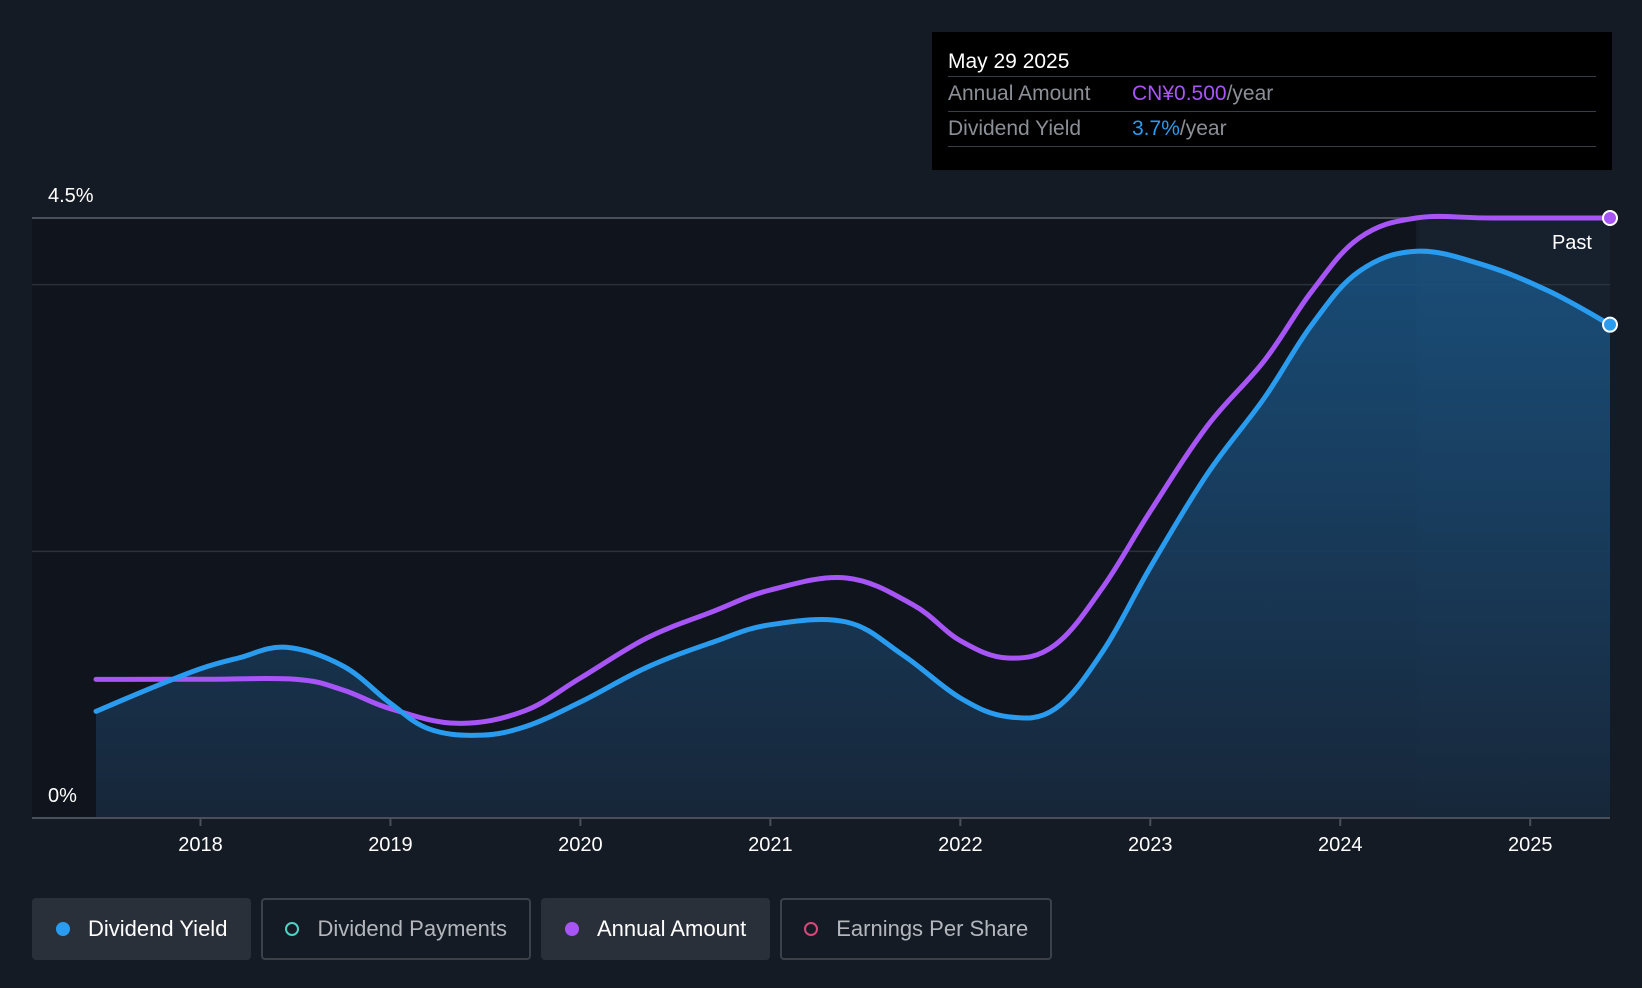 The height and width of the screenshot is (988, 1642). I want to click on legend-dividend-payments-button: Dividend Payments, so click(396, 929).